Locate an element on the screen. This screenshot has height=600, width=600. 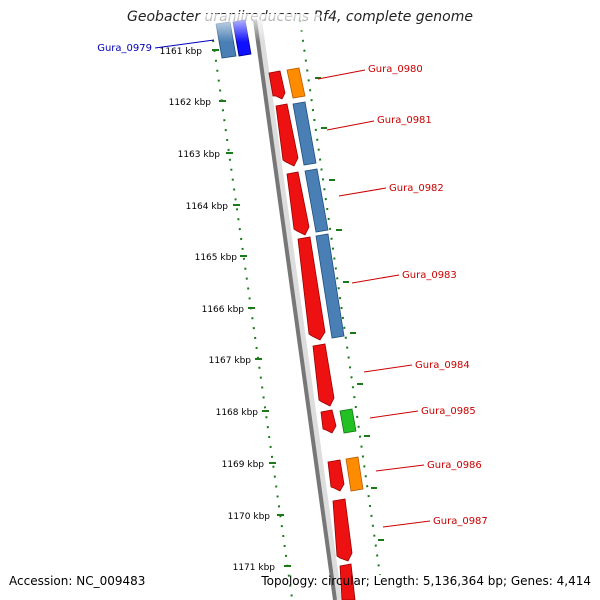
gene-gura-0981-steel is located at coordinates (304, 133).